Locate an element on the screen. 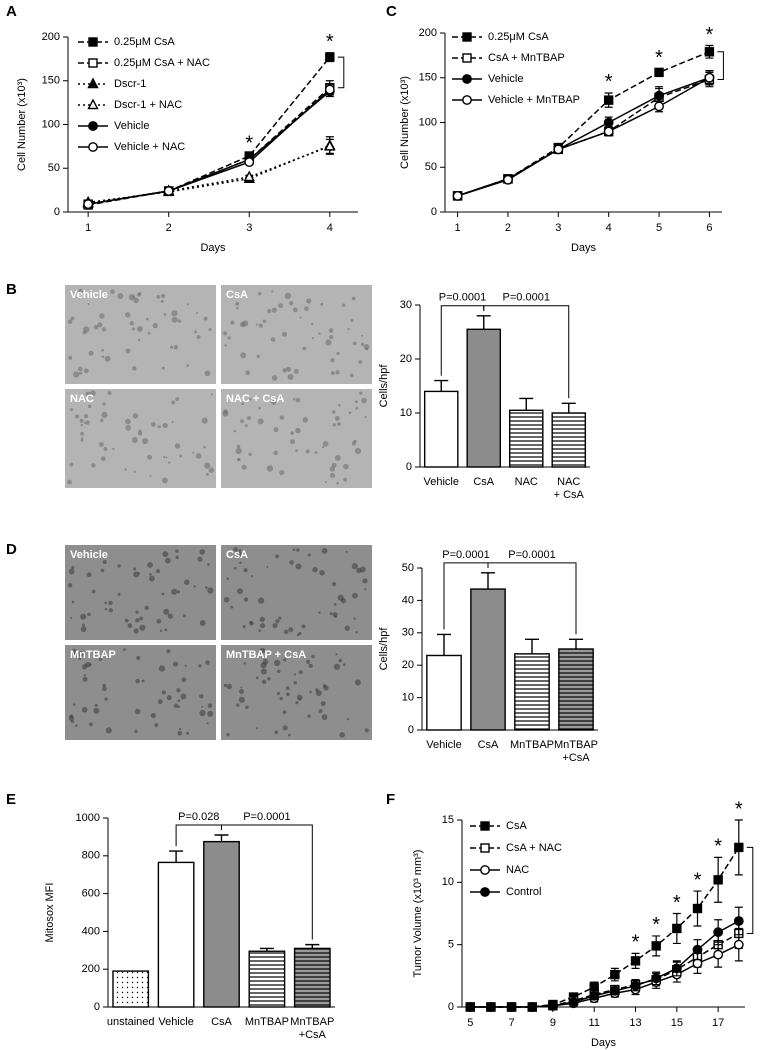 The image size is (762, 1050). x-tick-label: 13 is located at coordinates (635, 1023).